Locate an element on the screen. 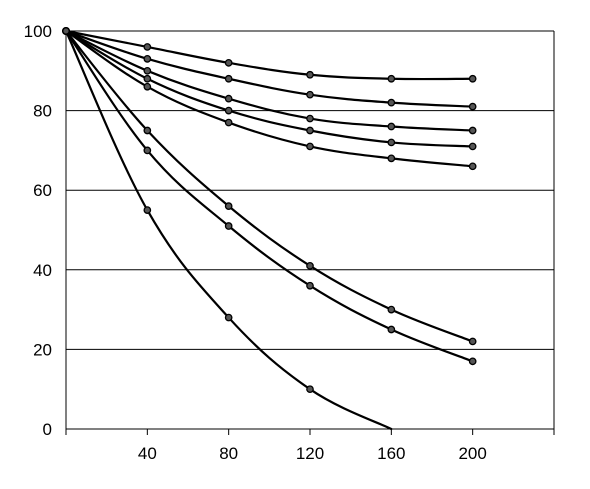 The height and width of the screenshot is (489, 590). y-tick-label-0: 0 is located at coordinates (47, 429).